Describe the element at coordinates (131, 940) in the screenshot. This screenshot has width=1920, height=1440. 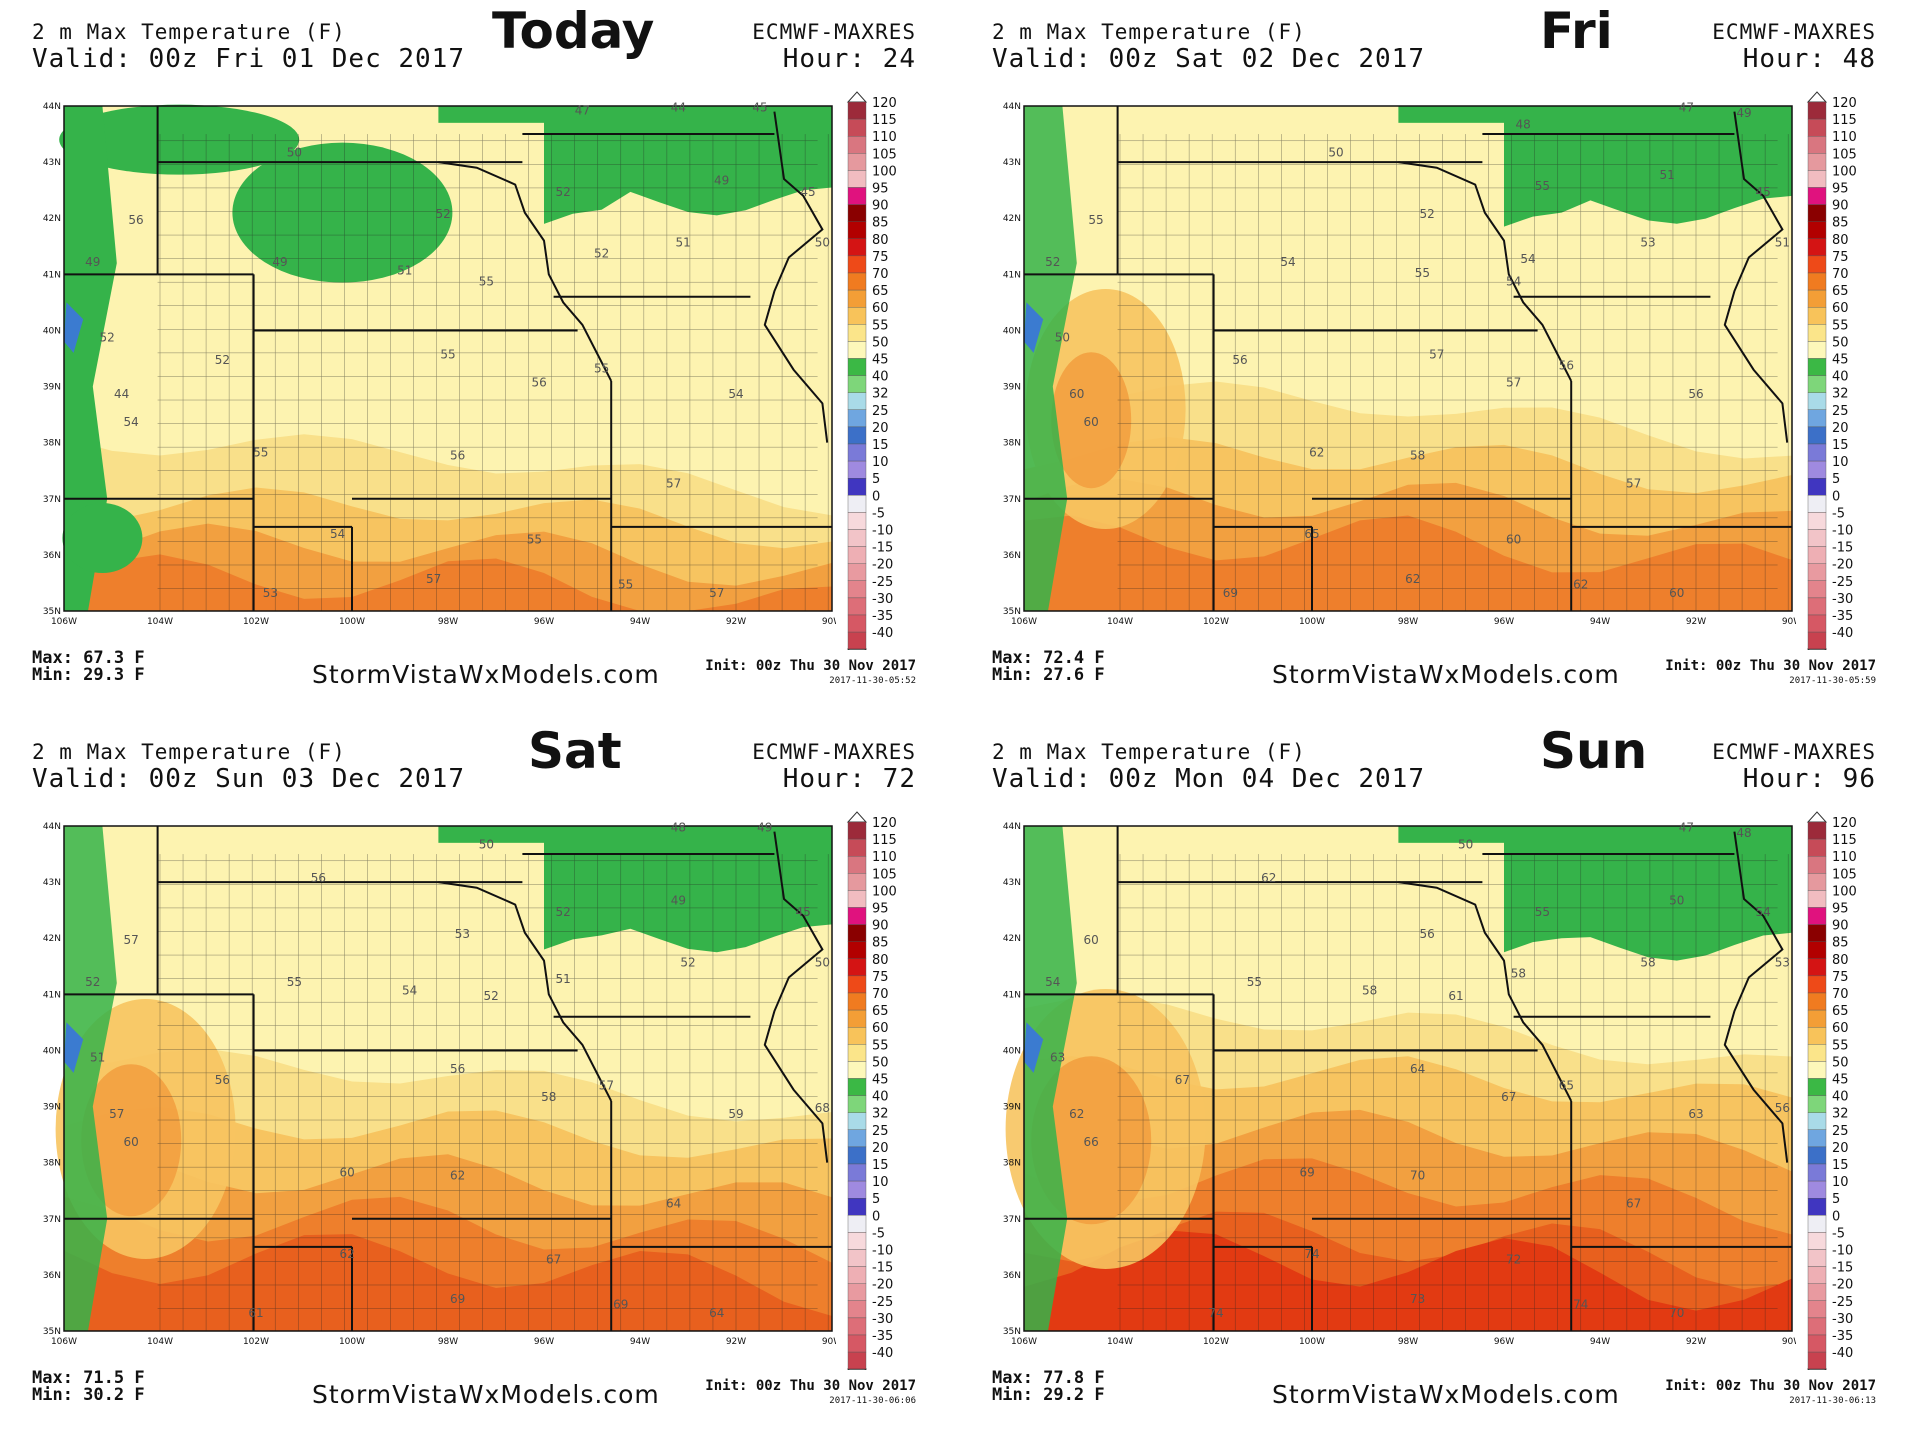
I see `temperature-value-label: 57` at that location.